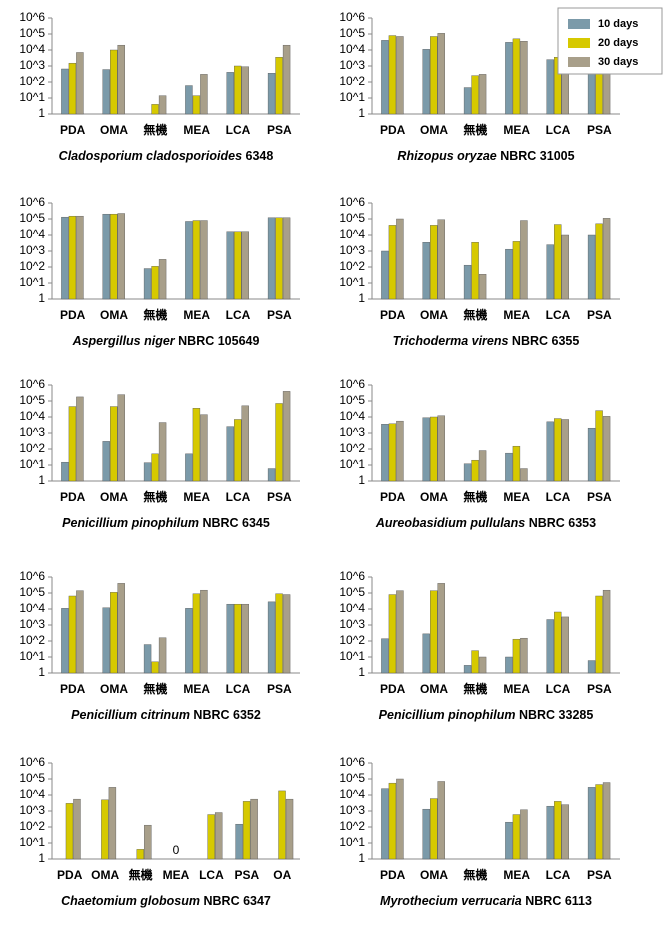 This screenshot has width=670, height=928. I want to click on caption: Myrothecium verrucaria NBRC 6113, so click(486, 901).